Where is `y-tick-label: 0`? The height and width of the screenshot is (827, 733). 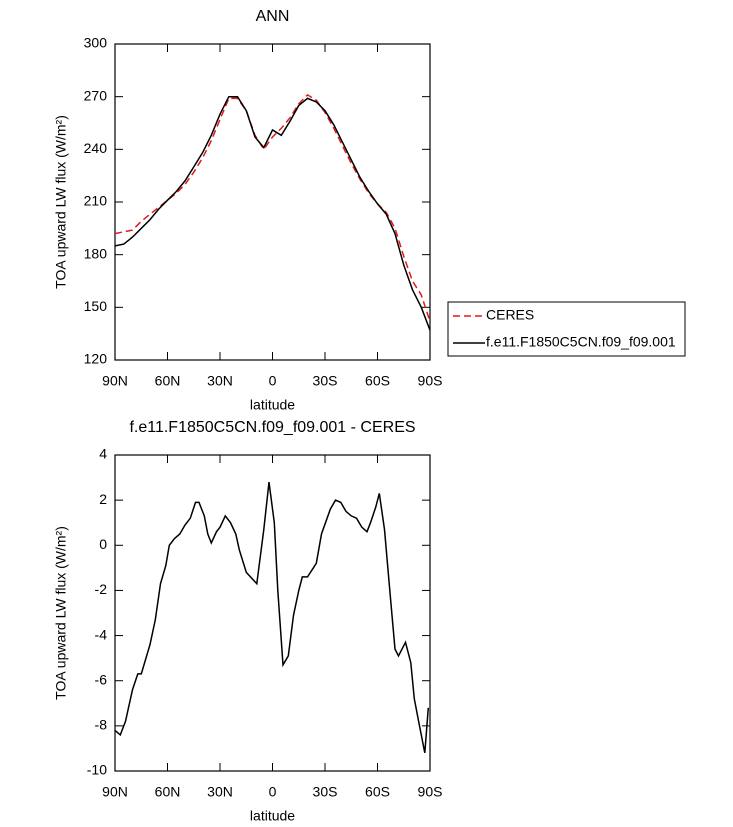
y-tick-label: 0 is located at coordinates (103, 544).